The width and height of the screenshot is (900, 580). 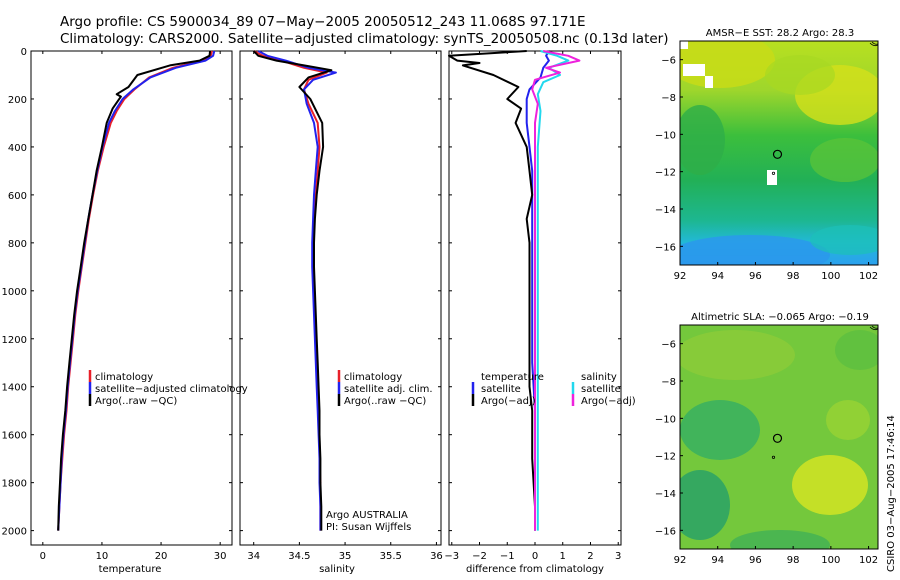 What do you see at coordinates (171, 389) in the screenshot?
I see `legend-label: satellite−adjusted climatology` at bounding box center [171, 389].